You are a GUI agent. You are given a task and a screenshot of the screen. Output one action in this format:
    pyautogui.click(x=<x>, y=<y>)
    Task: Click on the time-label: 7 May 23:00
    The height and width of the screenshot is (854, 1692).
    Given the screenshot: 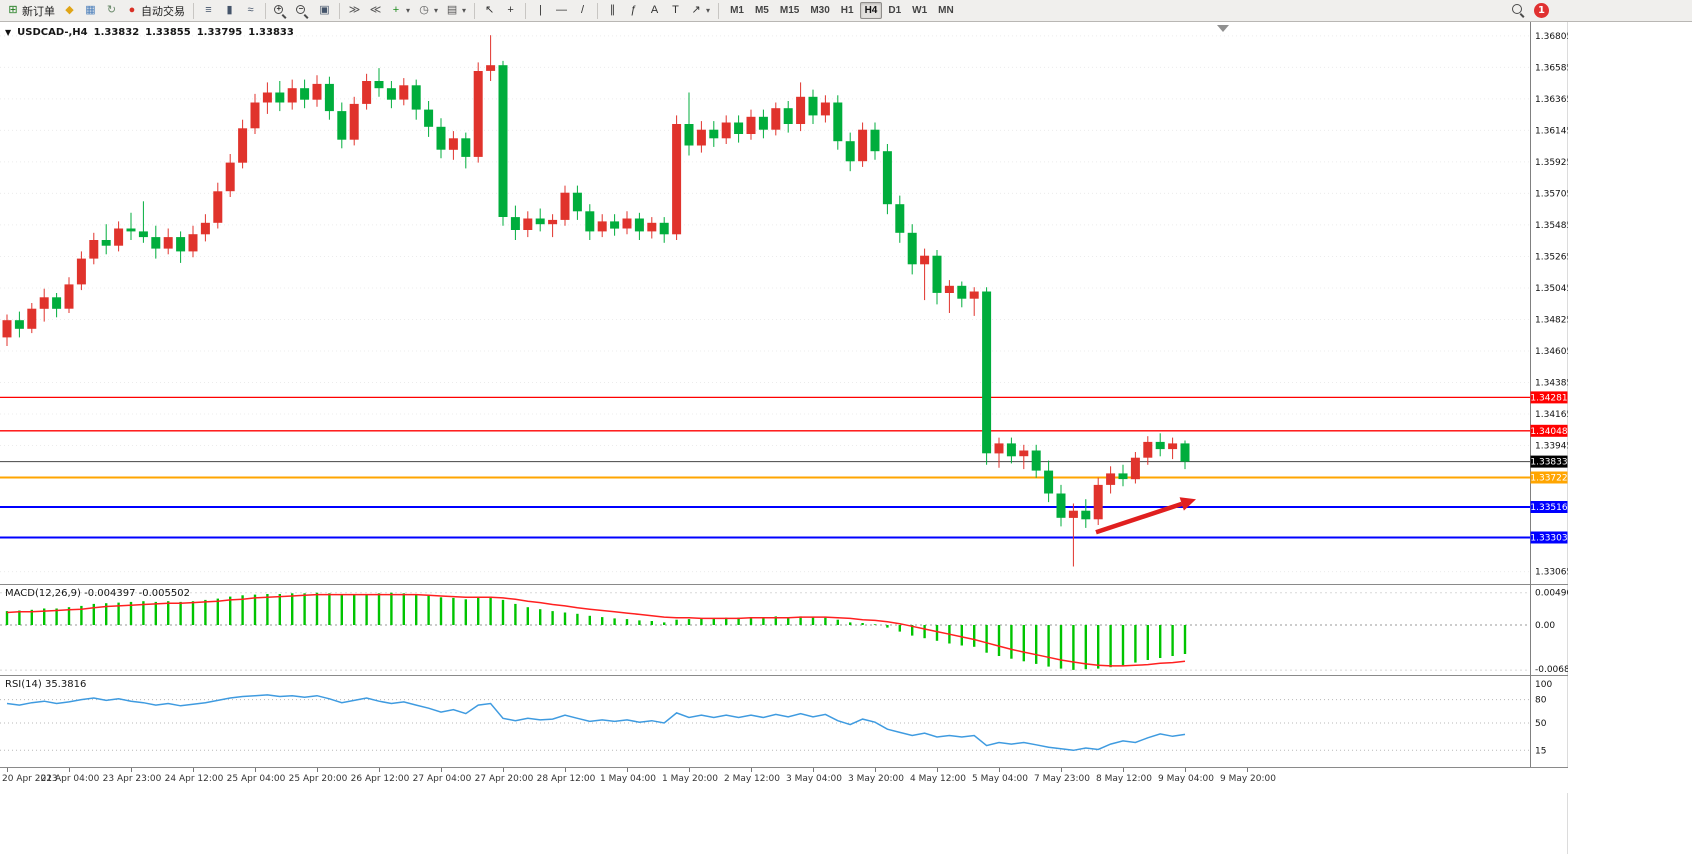 What is the action you would take?
    pyautogui.click(x=1062, y=779)
    